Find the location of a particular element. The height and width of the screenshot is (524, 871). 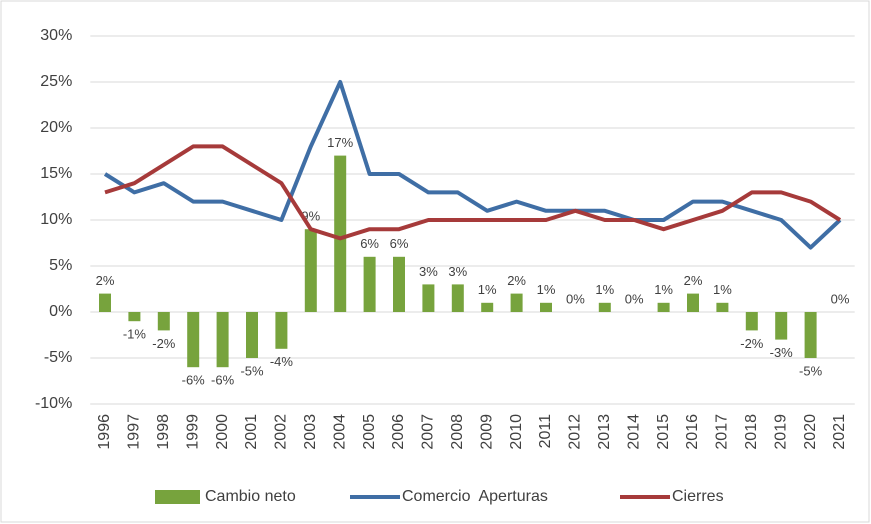

legend-label: Cambio neto is located at coordinates (250, 496).